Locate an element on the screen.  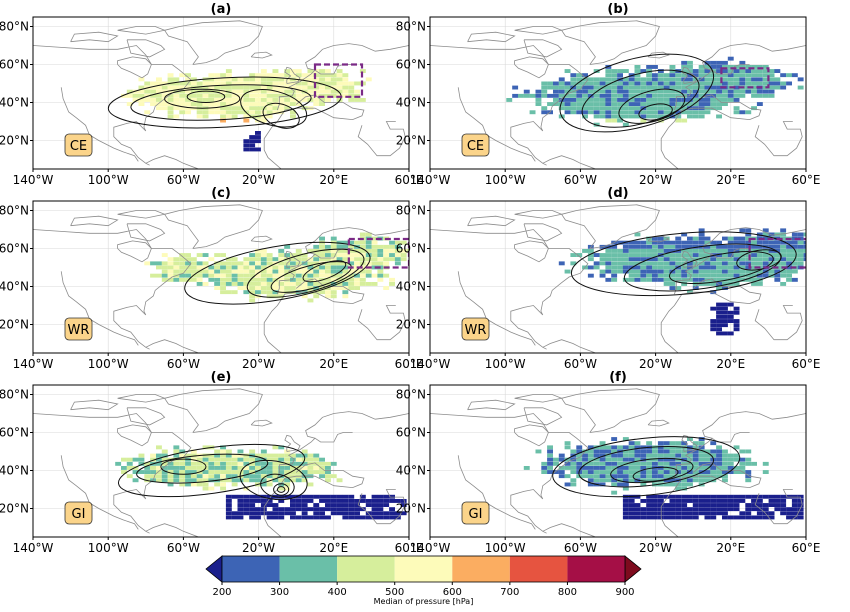
colorbar-tick-label: 300 is located at coordinates (279, 592).